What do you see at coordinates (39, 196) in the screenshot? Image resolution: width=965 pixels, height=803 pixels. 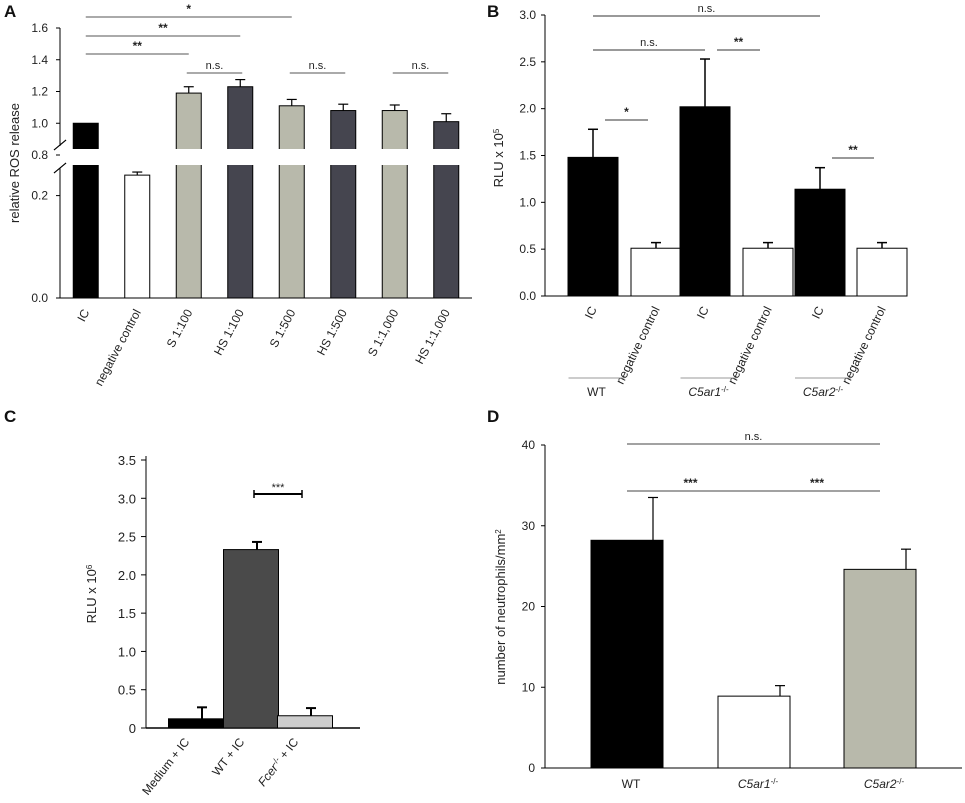 I see `y-tick-label-1: 0.2` at bounding box center [39, 196].